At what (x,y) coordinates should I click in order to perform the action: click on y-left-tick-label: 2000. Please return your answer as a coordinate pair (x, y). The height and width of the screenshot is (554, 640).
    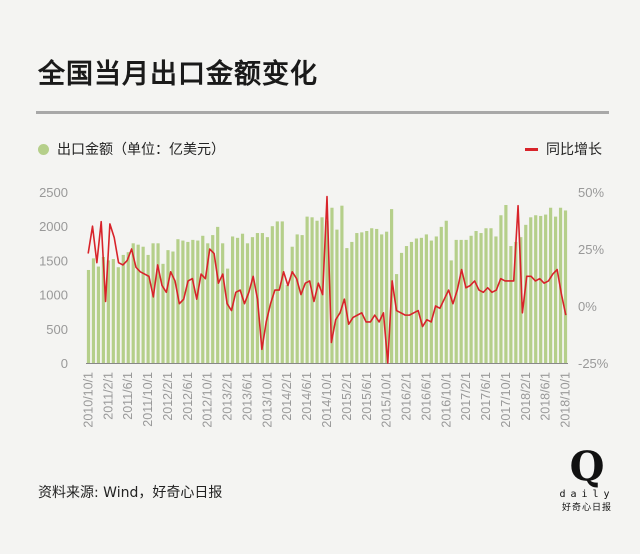
    Looking at the image, I should click on (53, 226).